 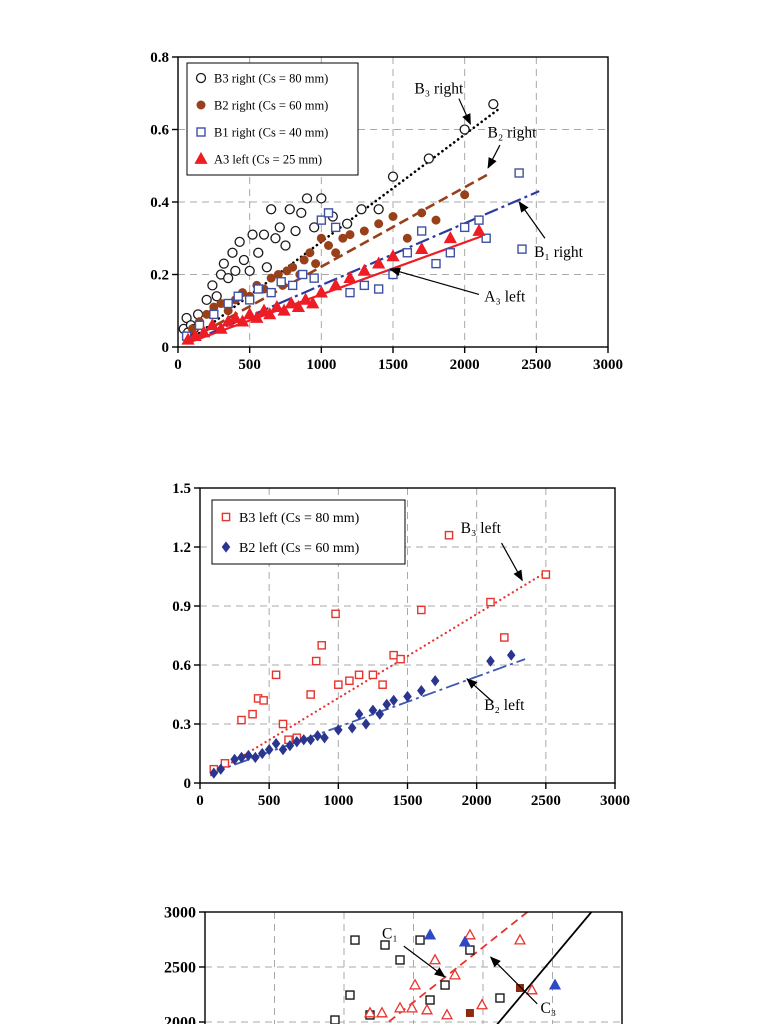 What do you see at coordinates (390, 933) in the screenshot?
I see `annotation-label: C₁` at bounding box center [390, 933].